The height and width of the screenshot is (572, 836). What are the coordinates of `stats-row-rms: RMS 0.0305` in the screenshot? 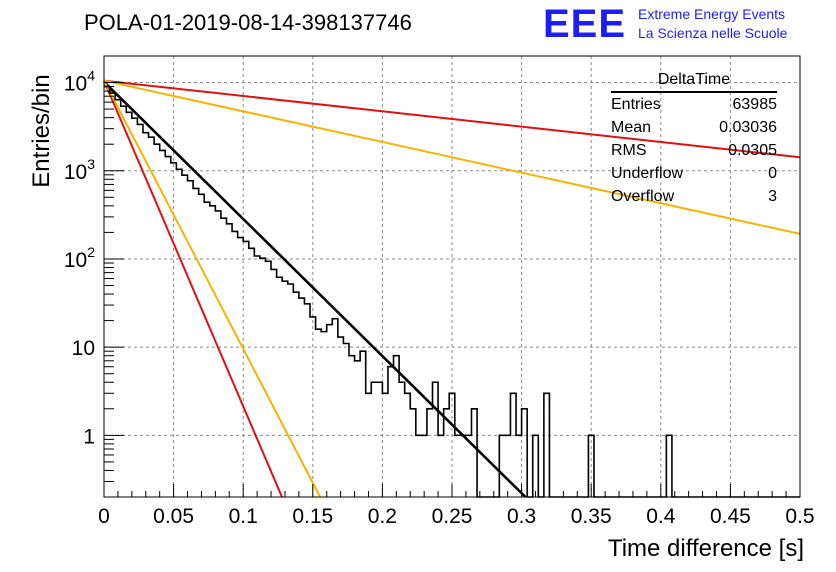 It's located at (694, 150).